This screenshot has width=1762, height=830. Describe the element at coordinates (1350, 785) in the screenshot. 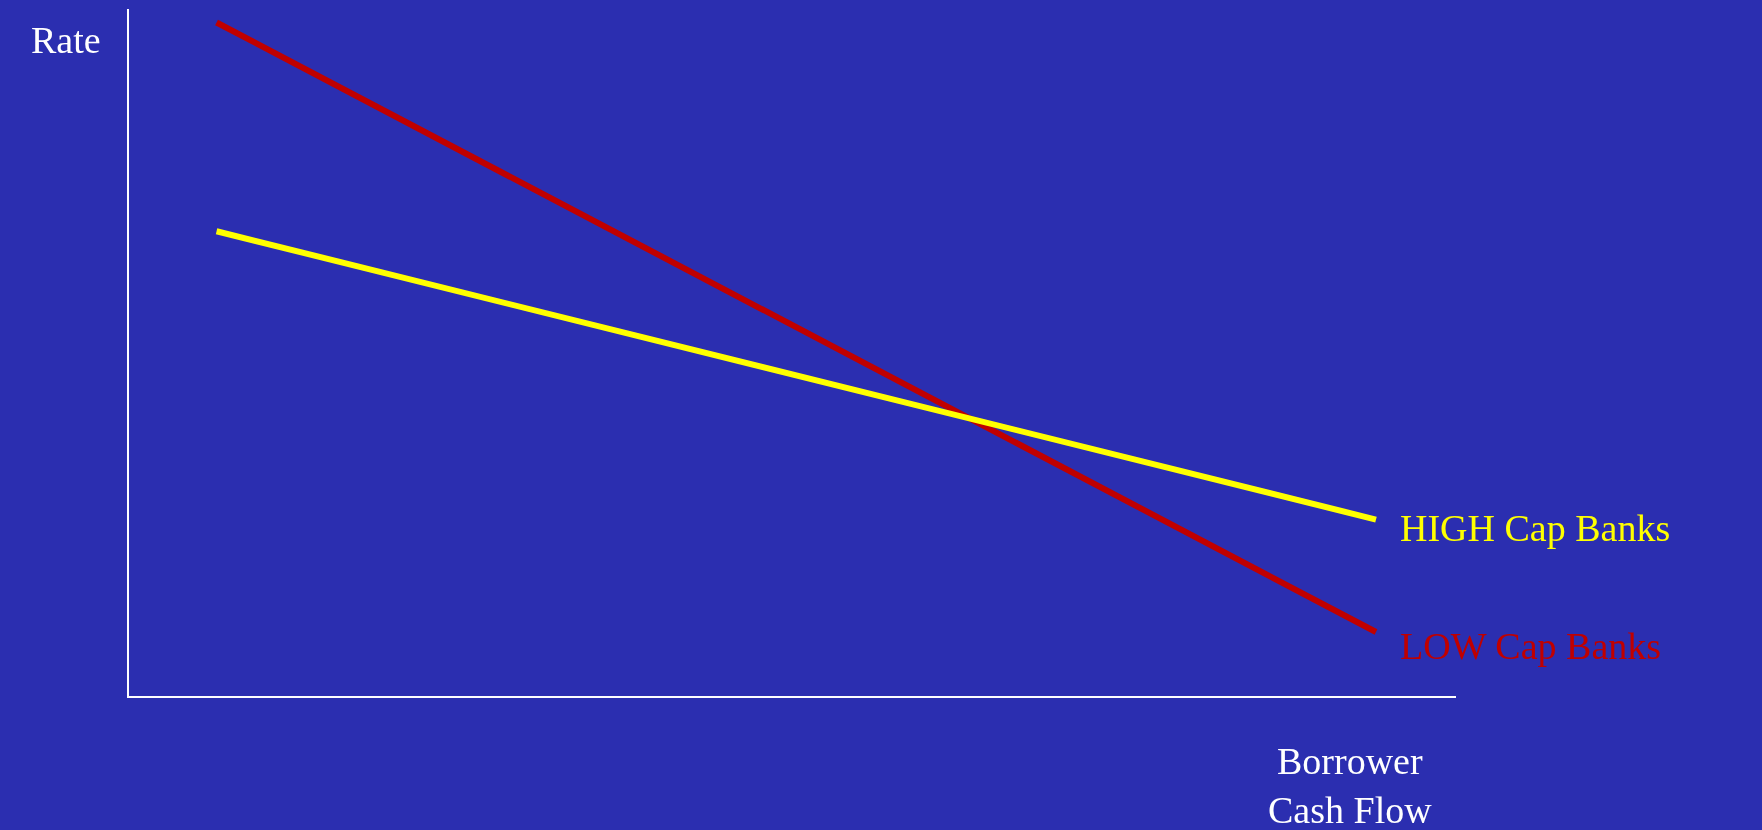

I see `x-axis-title: Borrower Cash Flow` at that location.